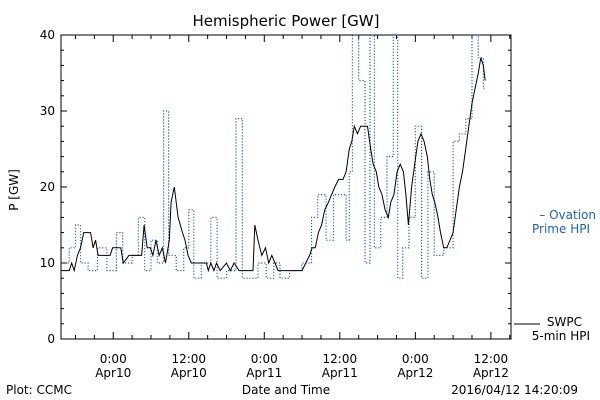 This screenshot has height=400, width=600. Describe the element at coordinates (47, 35) in the screenshot. I see `y-tick-label: 40` at that location.